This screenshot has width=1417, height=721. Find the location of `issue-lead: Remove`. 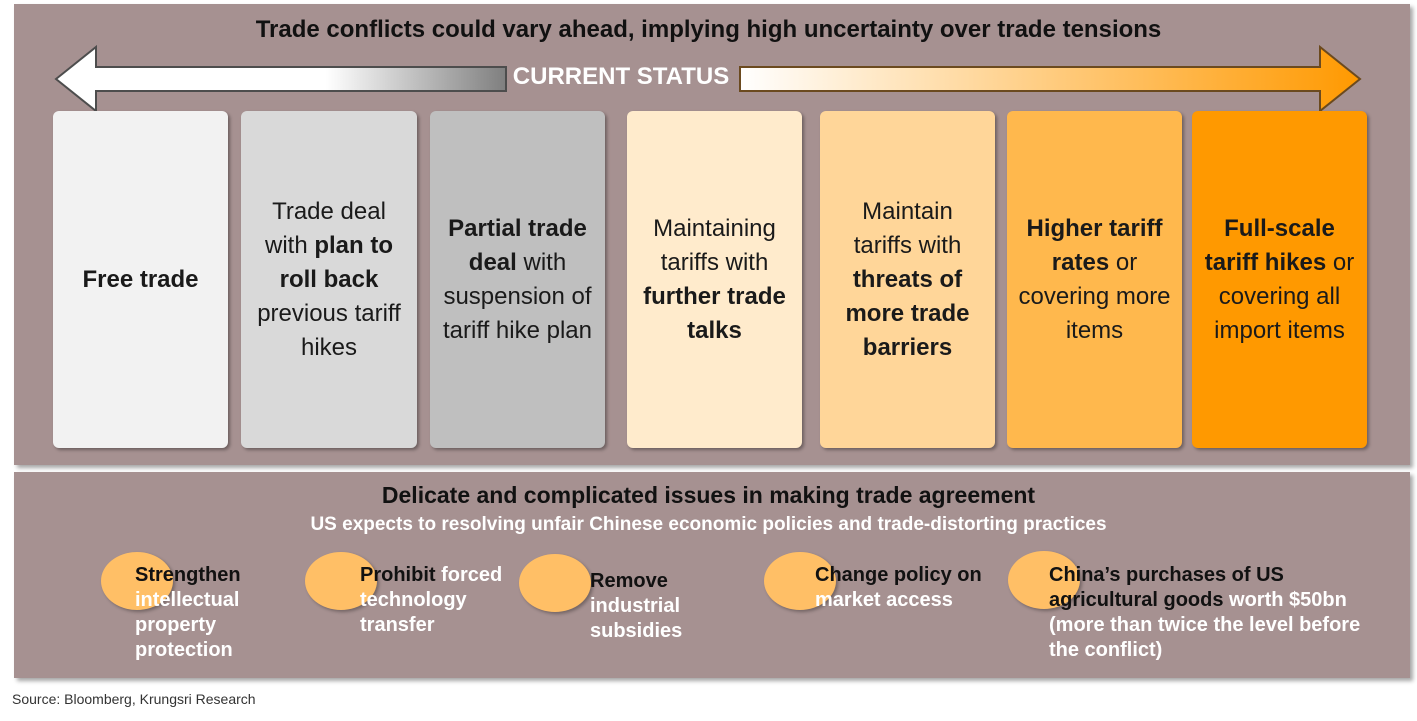

issue-lead: Remove is located at coordinates (629, 581).